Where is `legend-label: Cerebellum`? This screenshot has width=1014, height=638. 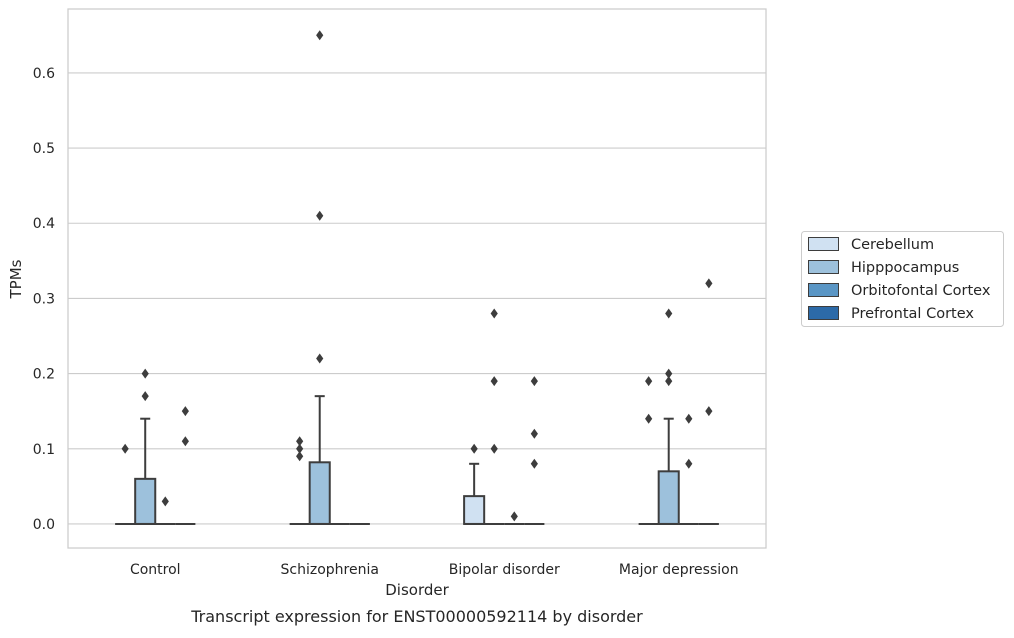 legend-label: Cerebellum is located at coordinates (892, 245).